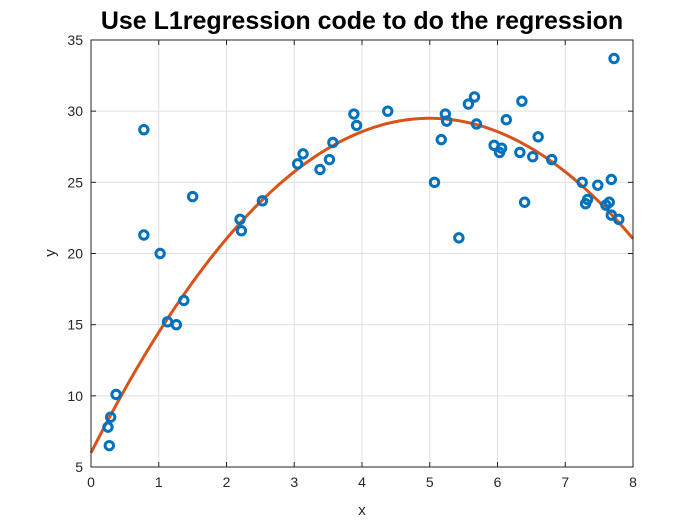 The height and width of the screenshot is (525, 700). What do you see at coordinates (498, 482) in the screenshot?
I see `x-tick-label: 6` at bounding box center [498, 482].